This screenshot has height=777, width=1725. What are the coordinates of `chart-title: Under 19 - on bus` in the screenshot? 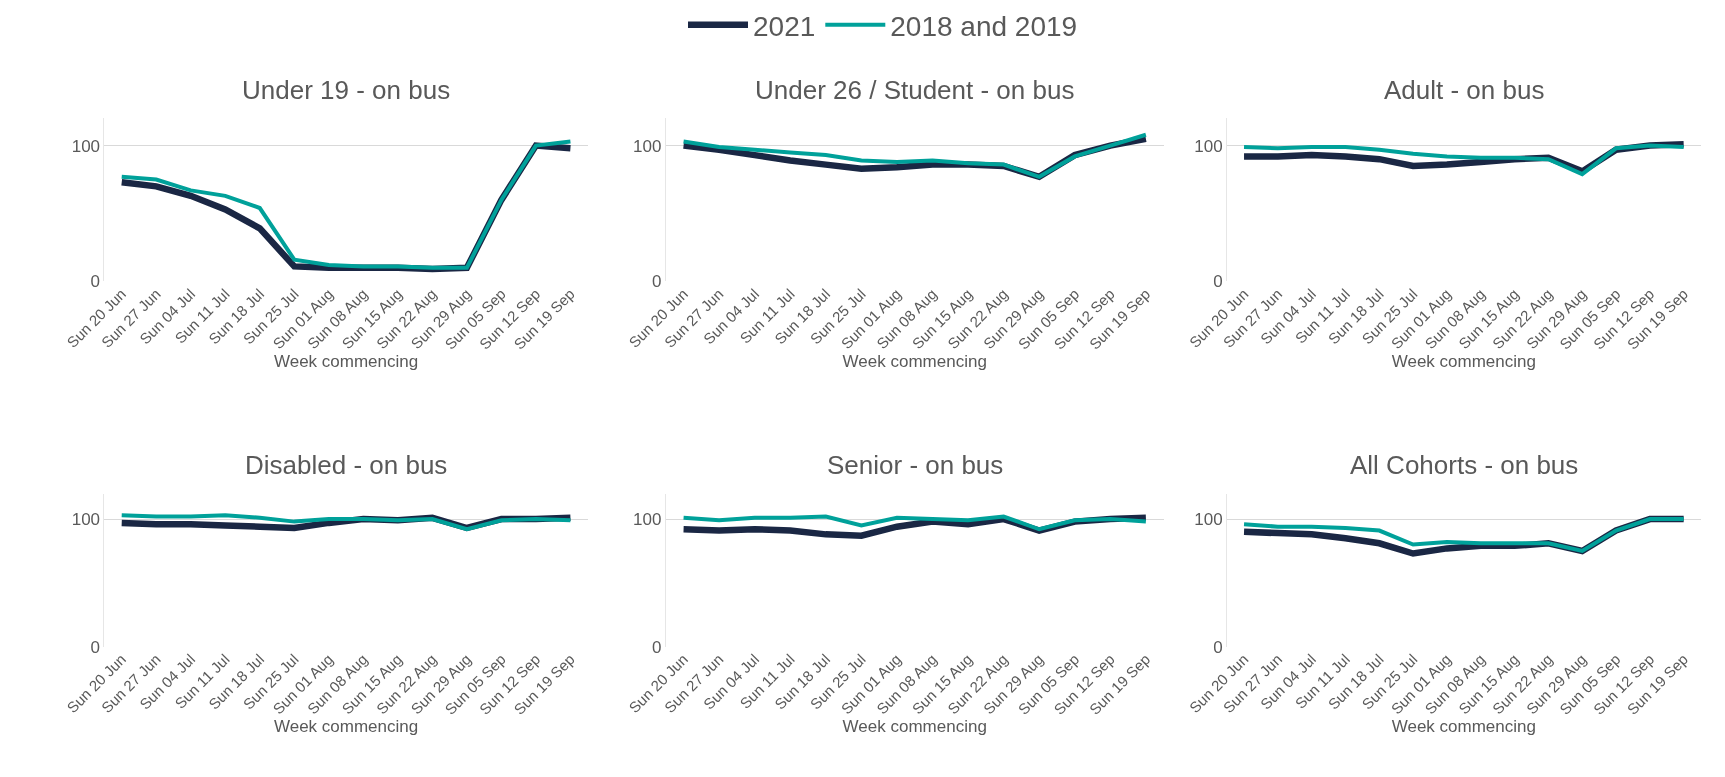 It's located at (346, 90).